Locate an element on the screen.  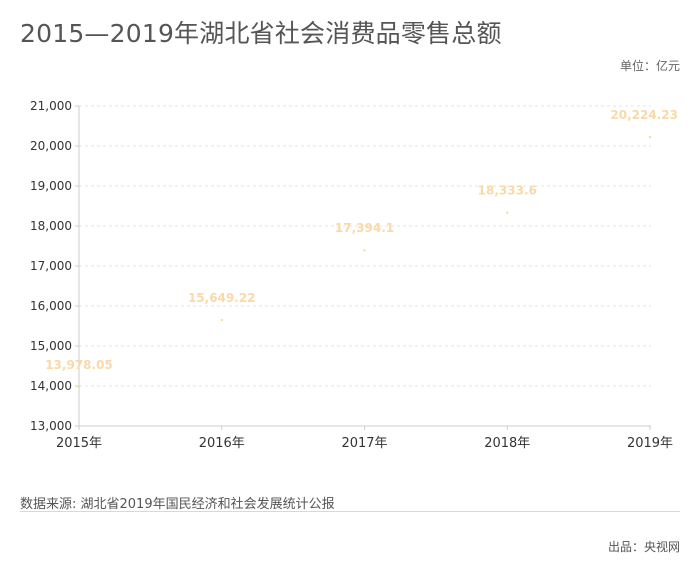
y-tick-label: 14,000 is located at coordinates (51, 386).